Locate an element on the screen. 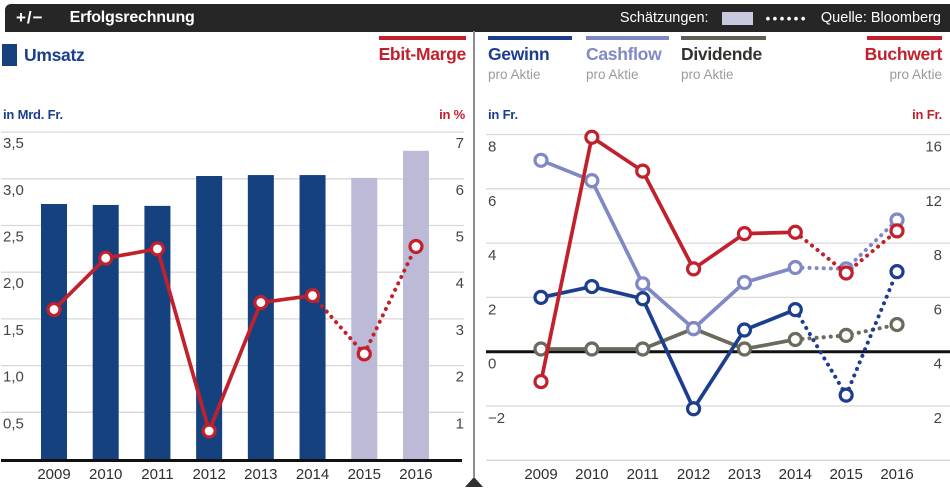 The image size is (950, 490). svg-text: −2 is located at coordinates (496, 418).